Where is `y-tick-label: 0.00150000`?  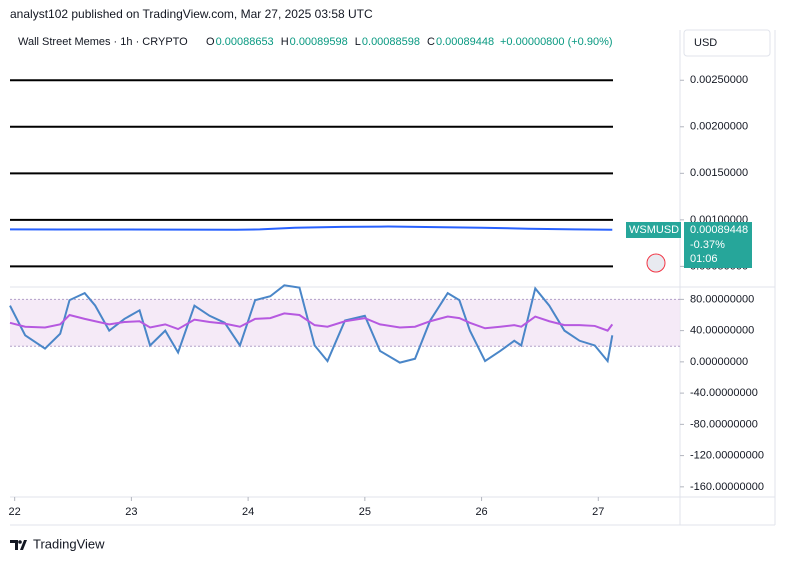 y-tick-label: 0.00150000 is located at coordinates (719, 173).